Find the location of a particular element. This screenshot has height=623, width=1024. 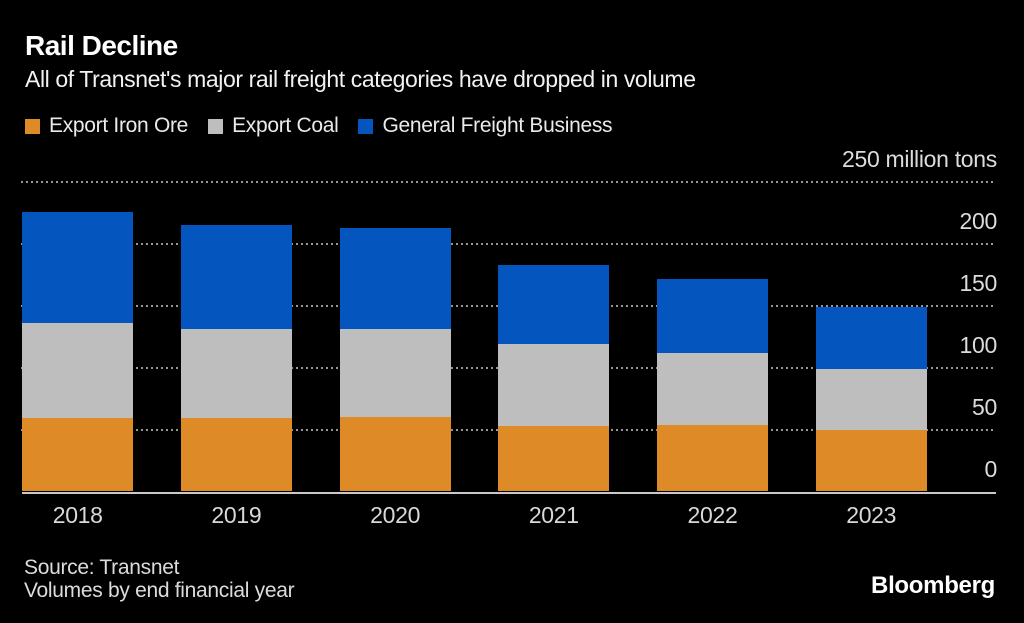

legend-item: Export Iron Ore is located at coordinates (106, 126).